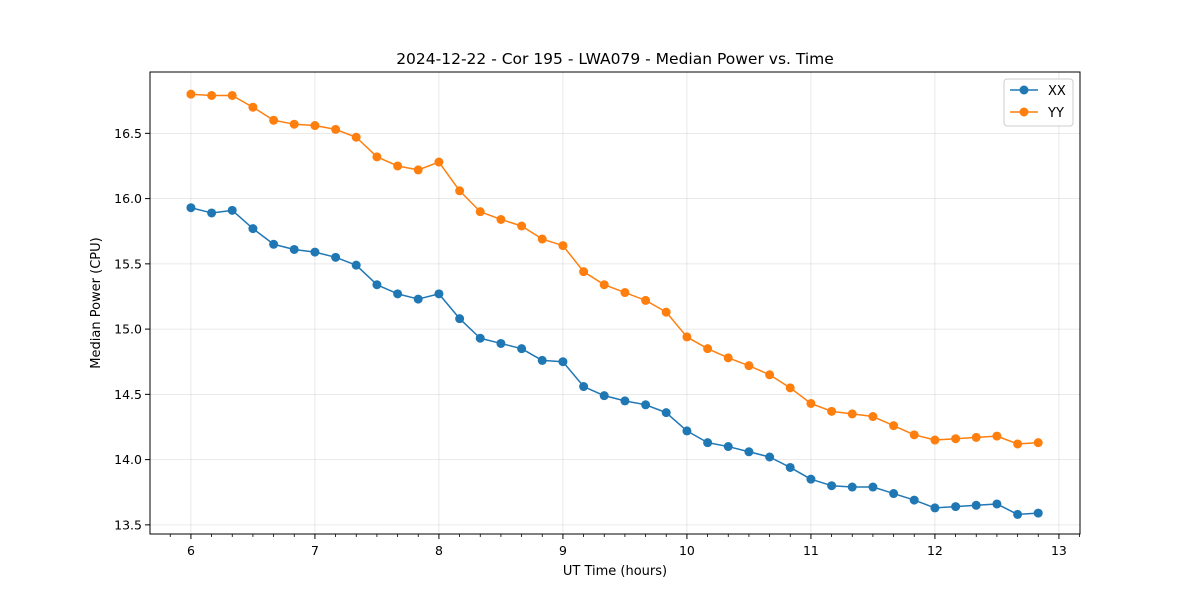 The width and height of the screenshot is (1200, 600). Describe the element at coordinates (191, 550) in the screenshot. I see `x-tick-label: 6` at that location.